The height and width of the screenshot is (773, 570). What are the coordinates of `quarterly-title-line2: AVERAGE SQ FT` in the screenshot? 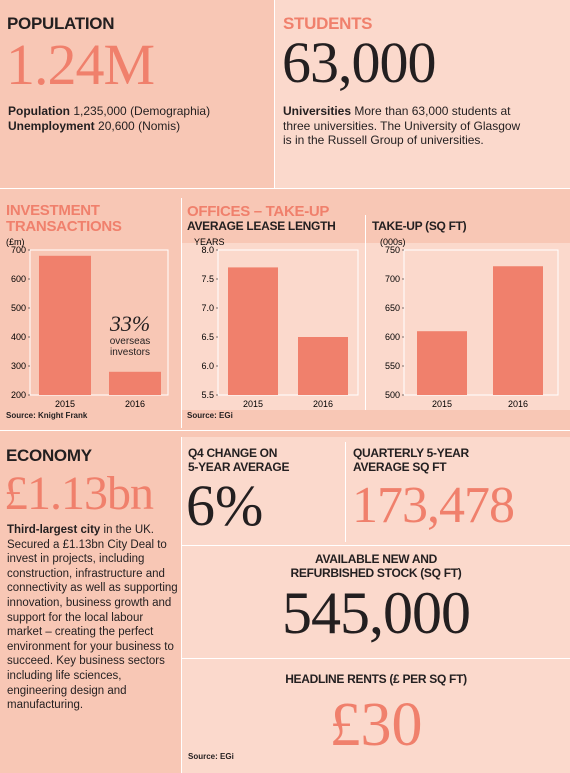 It's located at (400, 467).